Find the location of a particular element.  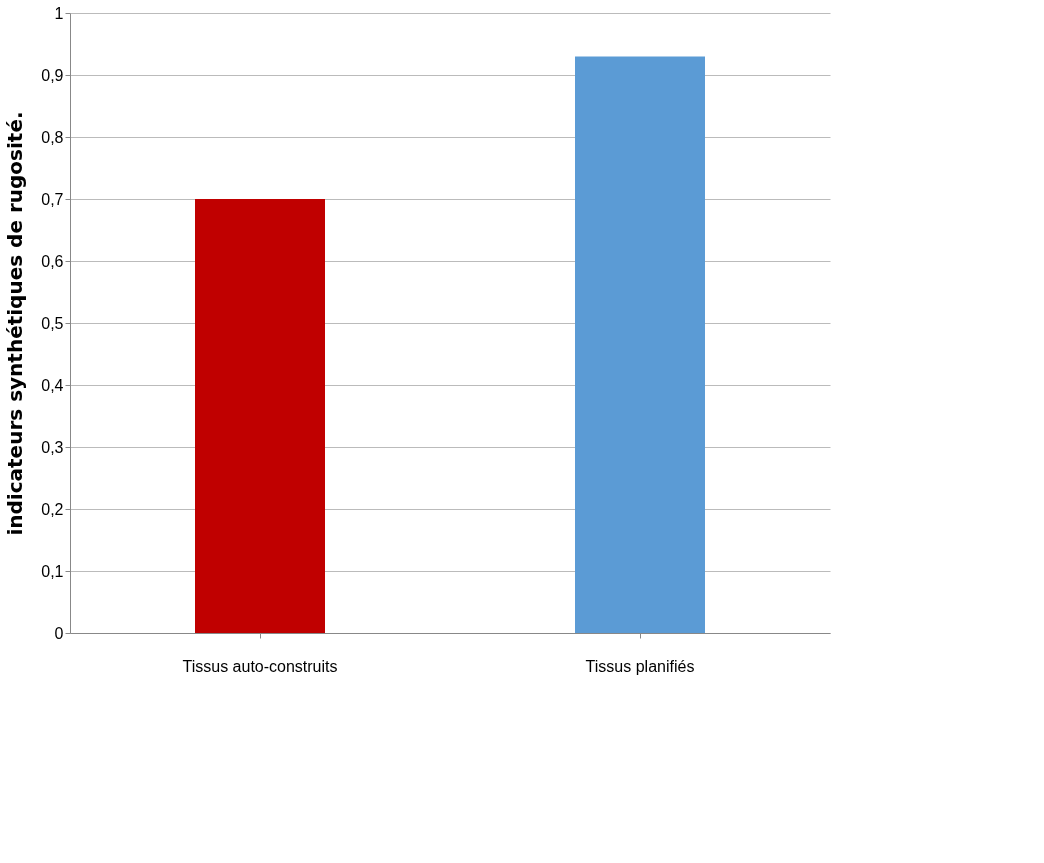

y-tick-label: 0,6 is located at coordinates (52, 261).